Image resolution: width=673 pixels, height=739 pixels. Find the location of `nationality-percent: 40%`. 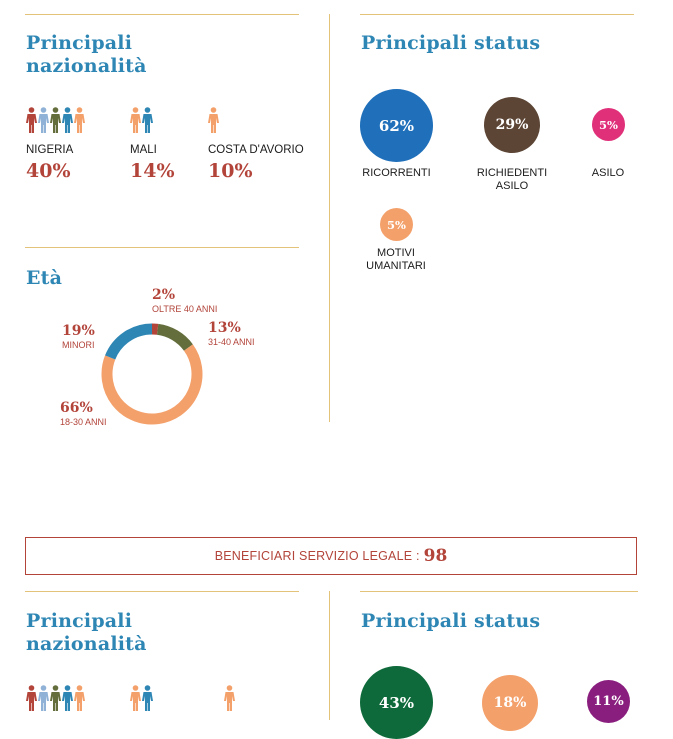

nationality-percent: 40% is located at coordinates (48, 171).